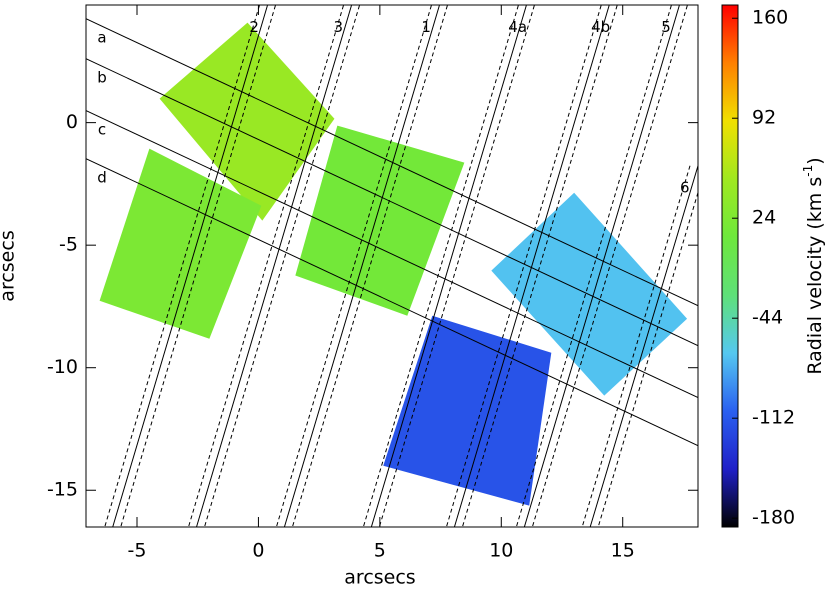 This screenshot has width=830, height=593. I want to click on colorbar-tick-label: 160, so click(770, 18).